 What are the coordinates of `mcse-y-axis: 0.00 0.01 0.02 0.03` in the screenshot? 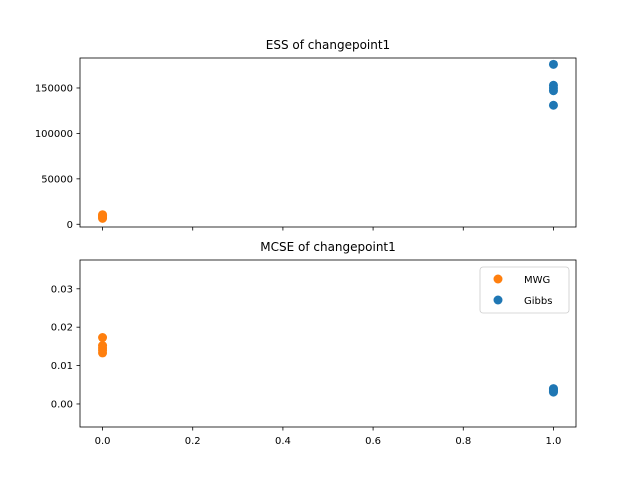 It's located at (65, 347).